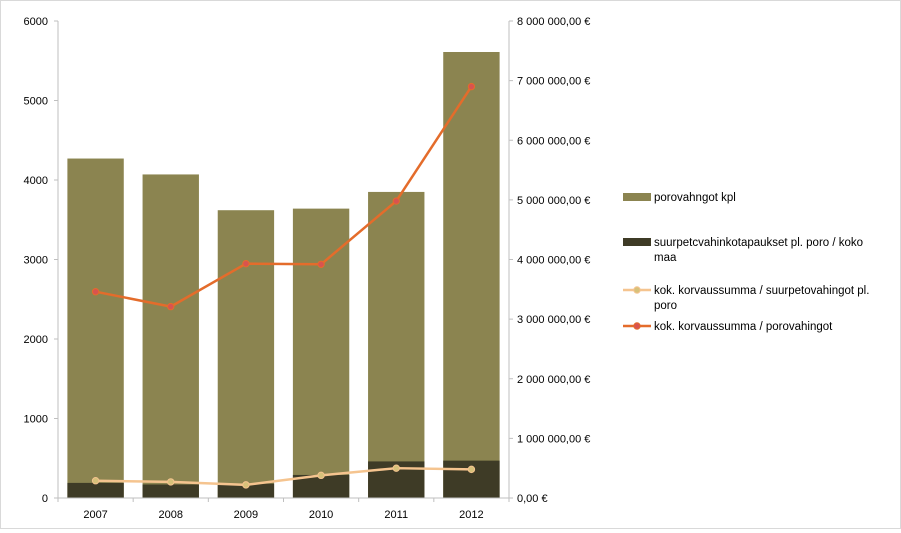 The height and width of the screenshot is (533, 901). I want to click on point-porovahingot-korvaus-2012, so click(471, 86).